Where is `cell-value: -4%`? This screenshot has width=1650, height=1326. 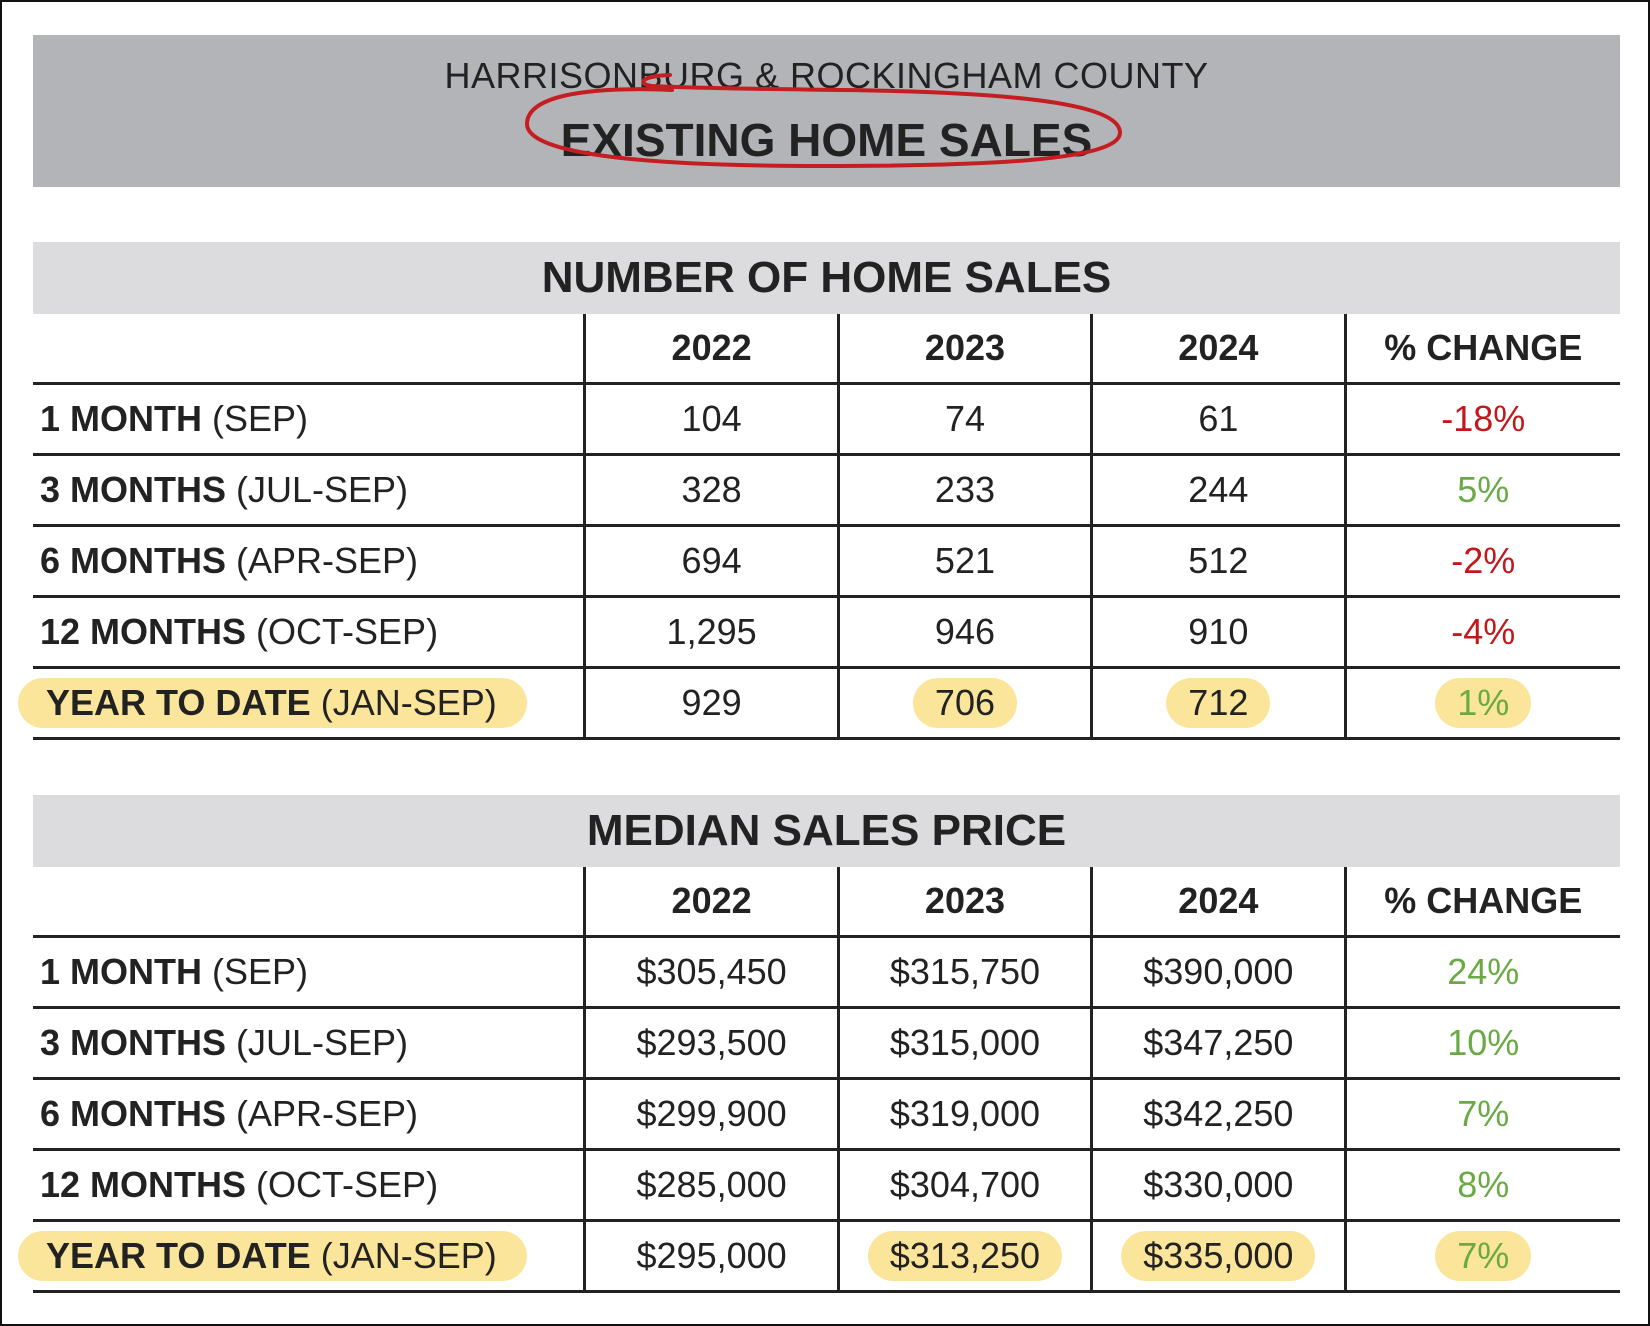 cell-value: -4% is located at coordinates (1483, 631).